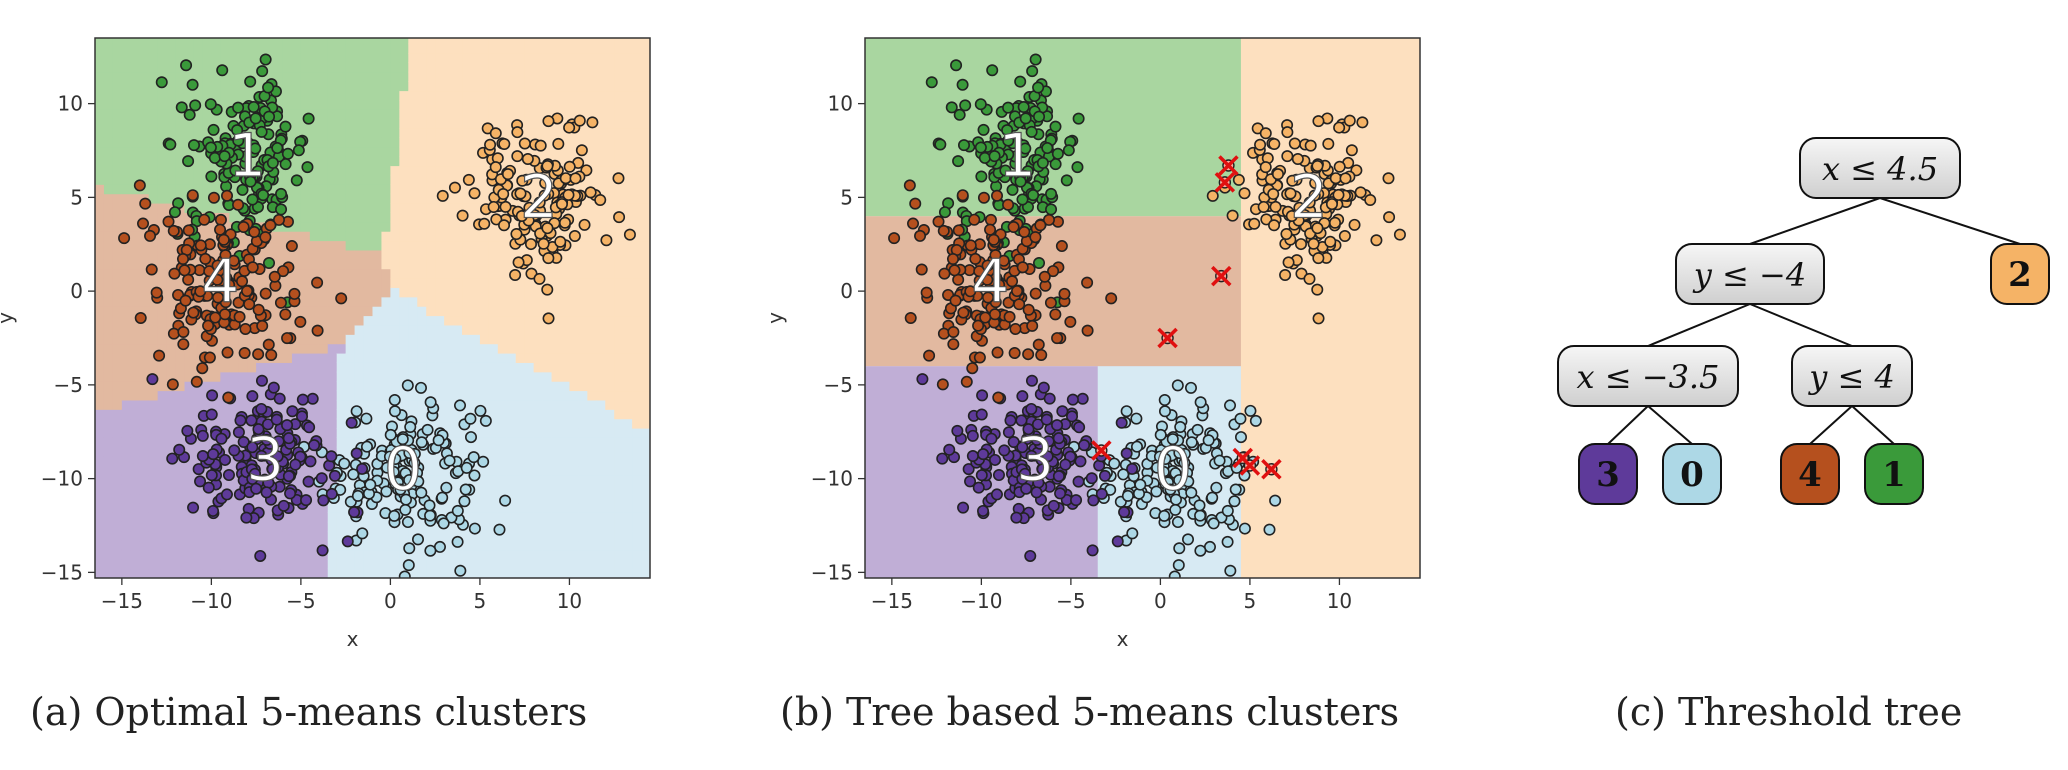  What do you see at coordinates (62, 572) in the screenshot?
I see `y-tick-label: −15` at bounding box center [62, 572].